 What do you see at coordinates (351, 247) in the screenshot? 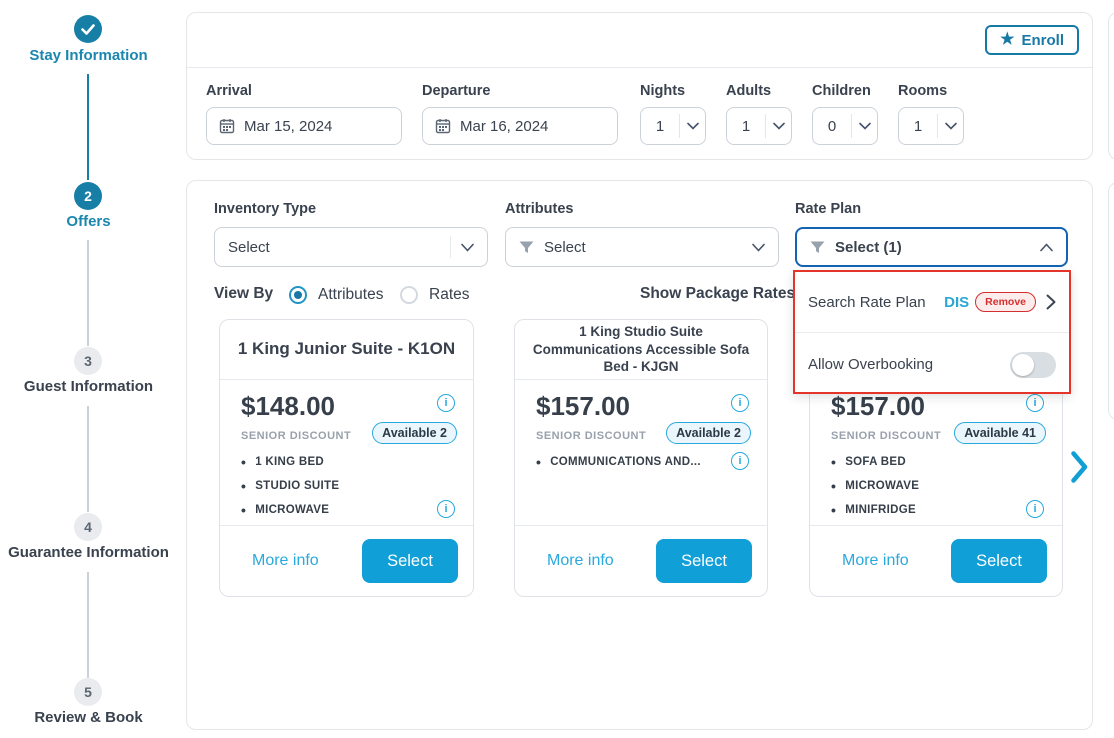
I see `inventory-type-select: Select` at bounding box center [351, 247].